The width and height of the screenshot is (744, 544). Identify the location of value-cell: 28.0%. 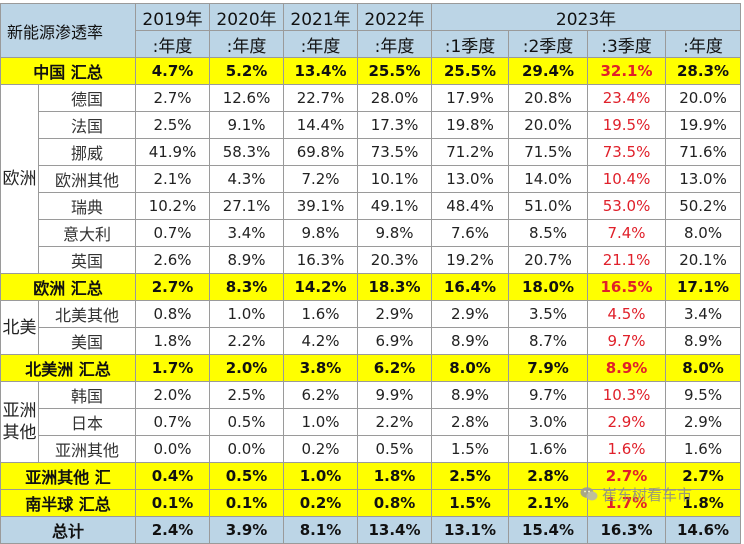
(395, 98).